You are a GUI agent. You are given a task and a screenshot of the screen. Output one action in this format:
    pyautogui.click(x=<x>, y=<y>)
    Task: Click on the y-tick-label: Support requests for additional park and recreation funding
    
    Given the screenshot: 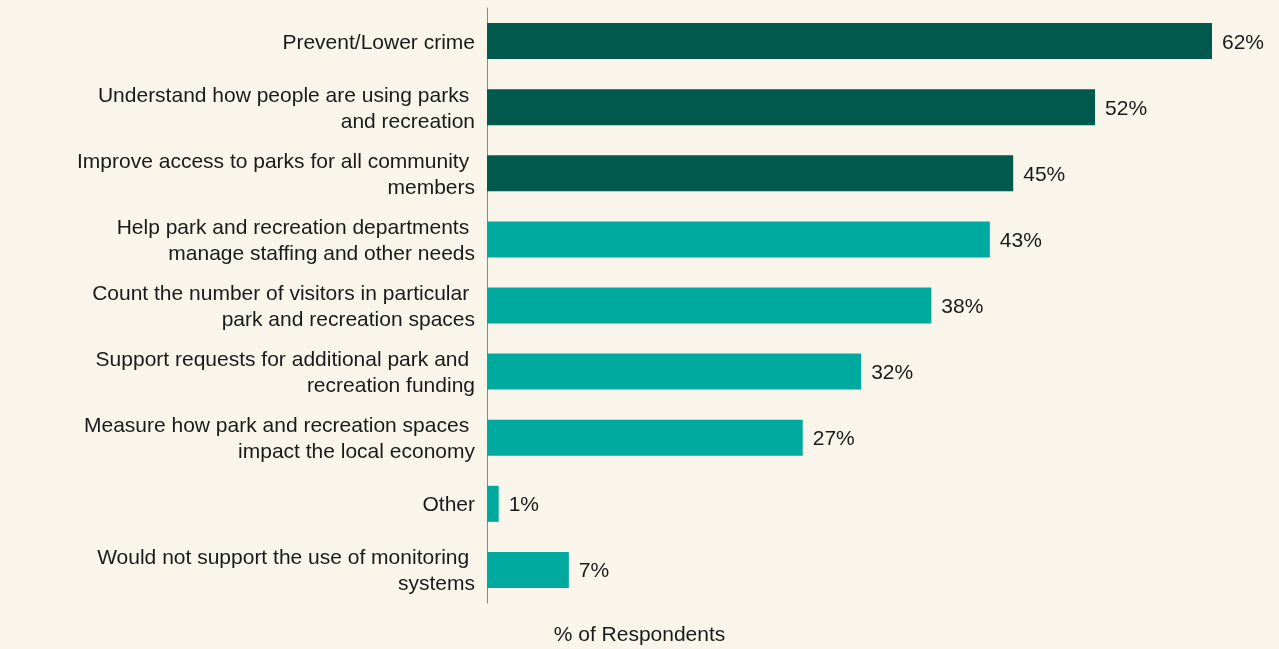 What is the action you would take?
    pyautogui.click(x=285, y=372)
    